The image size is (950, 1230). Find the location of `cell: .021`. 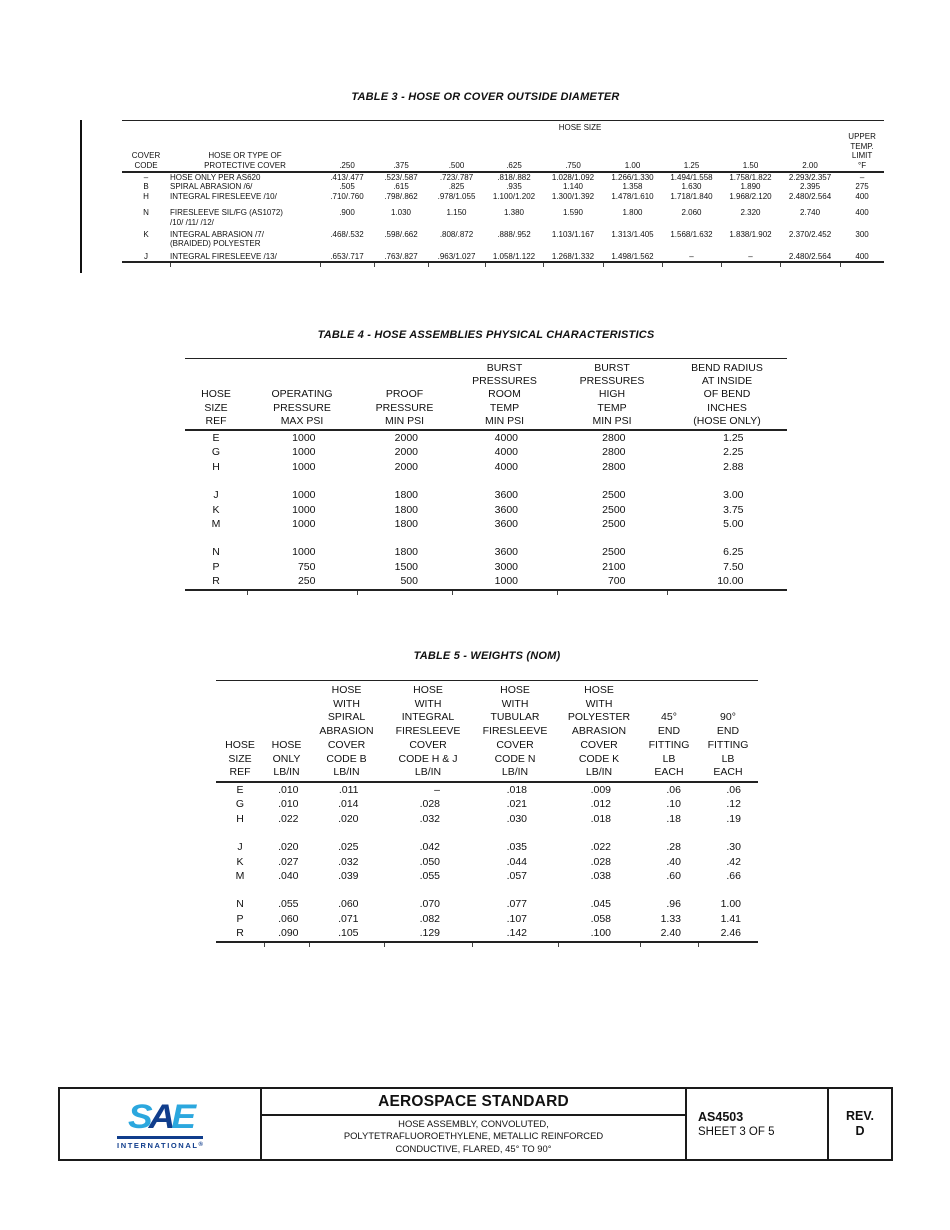

cell: .021 is located at coordinates (515, 804).